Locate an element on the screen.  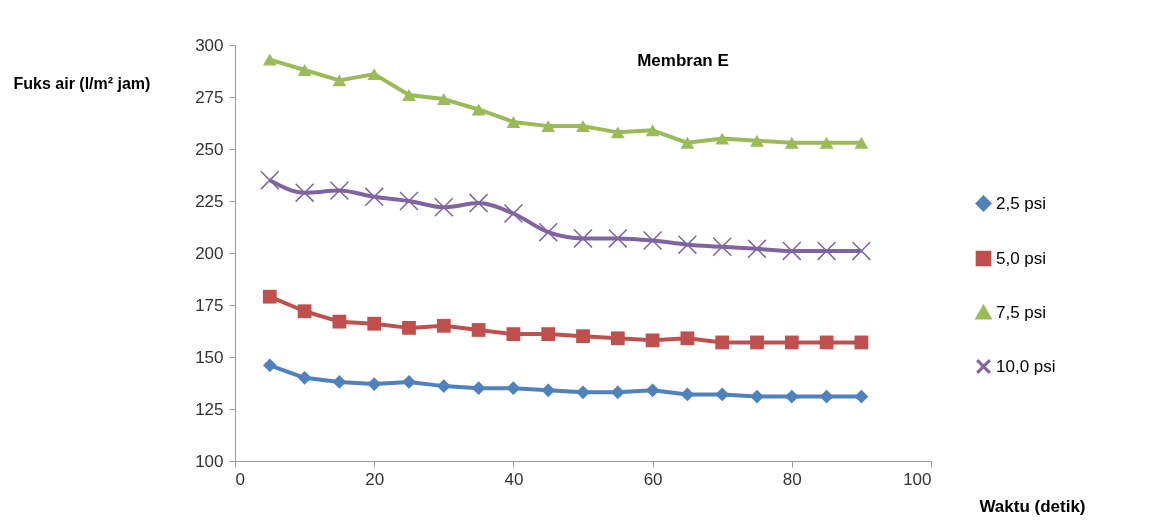
y-tick-label: 200 is located at coordinates (209, 253).